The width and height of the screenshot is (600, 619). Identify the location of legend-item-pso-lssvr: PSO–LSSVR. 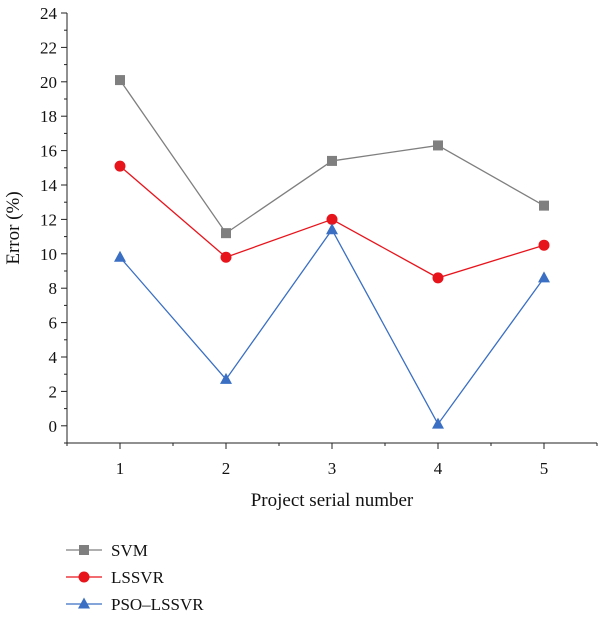
(135, 604).